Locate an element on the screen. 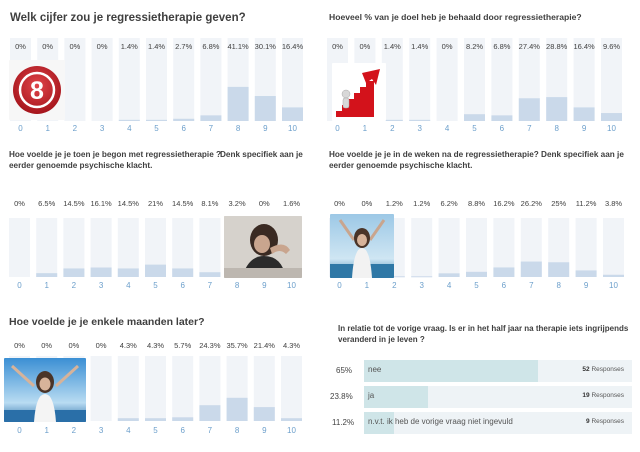 This screenshot has width=640, height=452. bar-value-label: 35.7% is located at coordinates (237, 345).